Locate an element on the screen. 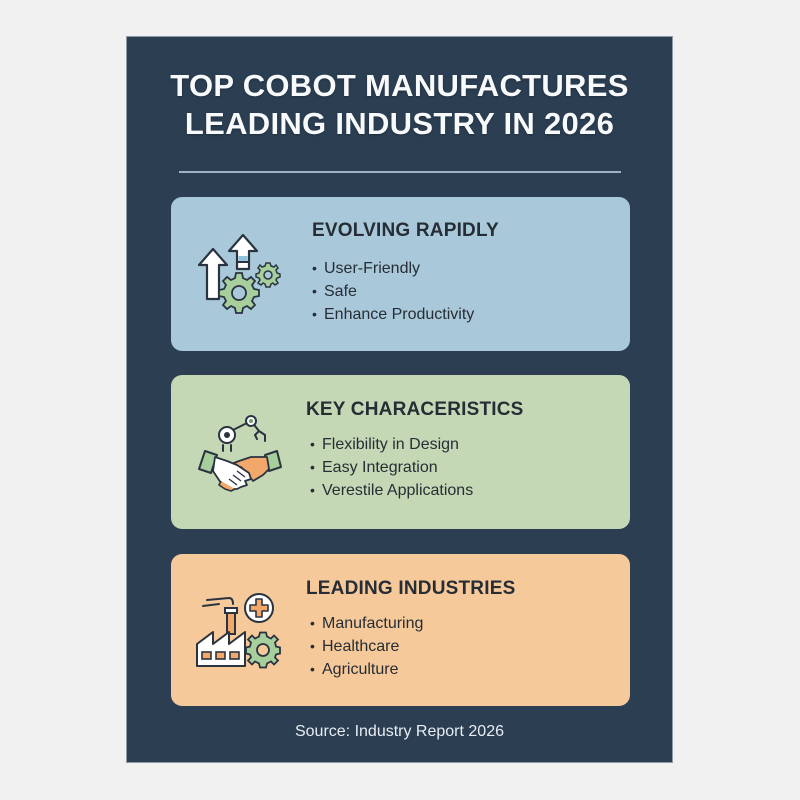 This screenshot has width=800, height=800. arrows-up-gears-icon is located at coordinates (238, 274).